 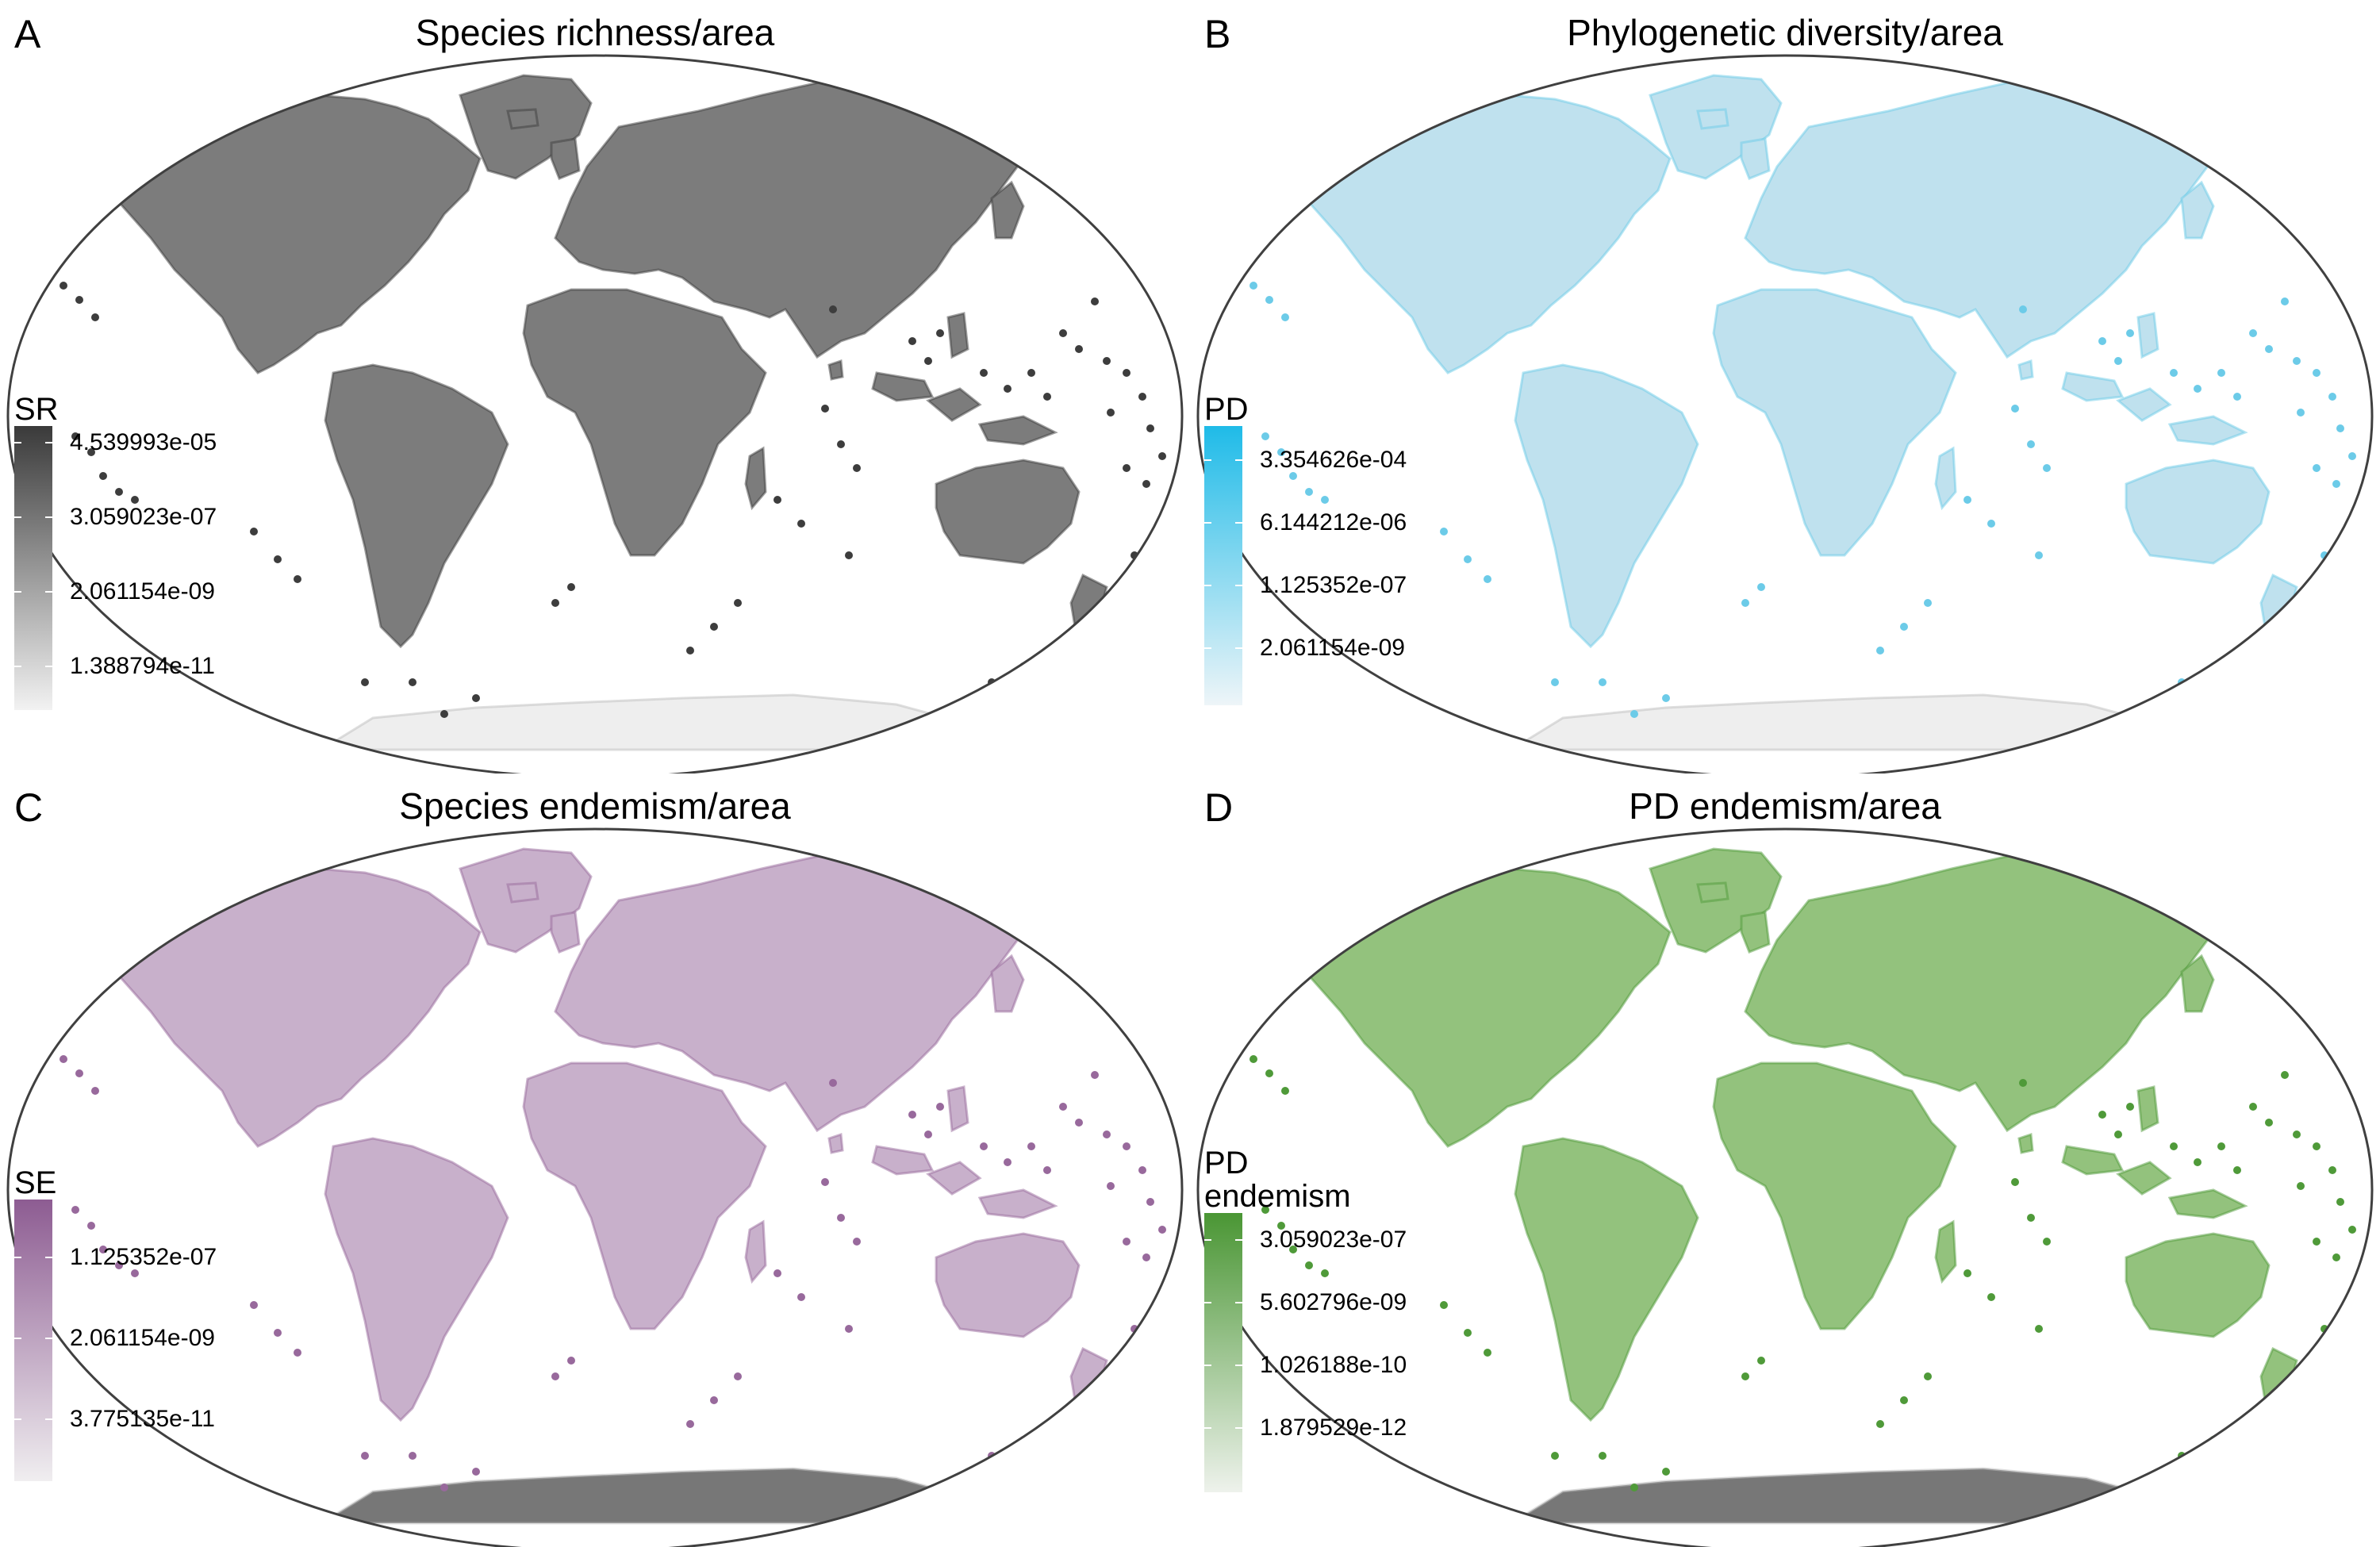 What do you see at coordinates (36, 409) in the screenshot?
I see `legend-title: SR` at bounding box center [36, 409].